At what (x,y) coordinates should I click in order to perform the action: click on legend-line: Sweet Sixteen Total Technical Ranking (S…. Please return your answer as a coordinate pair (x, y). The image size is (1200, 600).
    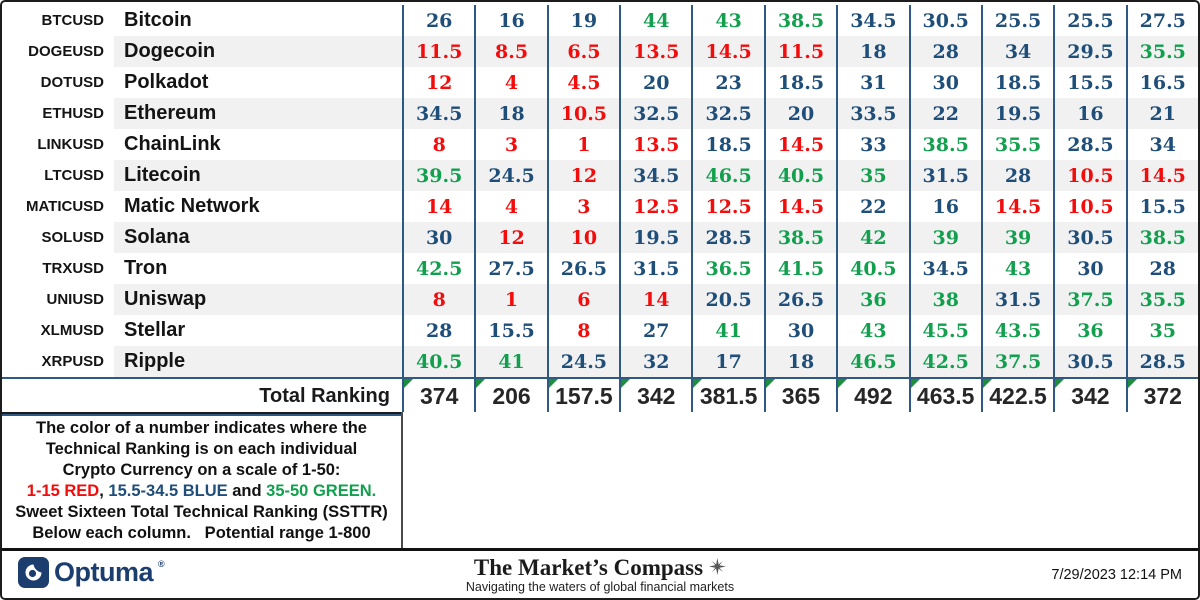
    Looking at the image, I should click on (201, 512).